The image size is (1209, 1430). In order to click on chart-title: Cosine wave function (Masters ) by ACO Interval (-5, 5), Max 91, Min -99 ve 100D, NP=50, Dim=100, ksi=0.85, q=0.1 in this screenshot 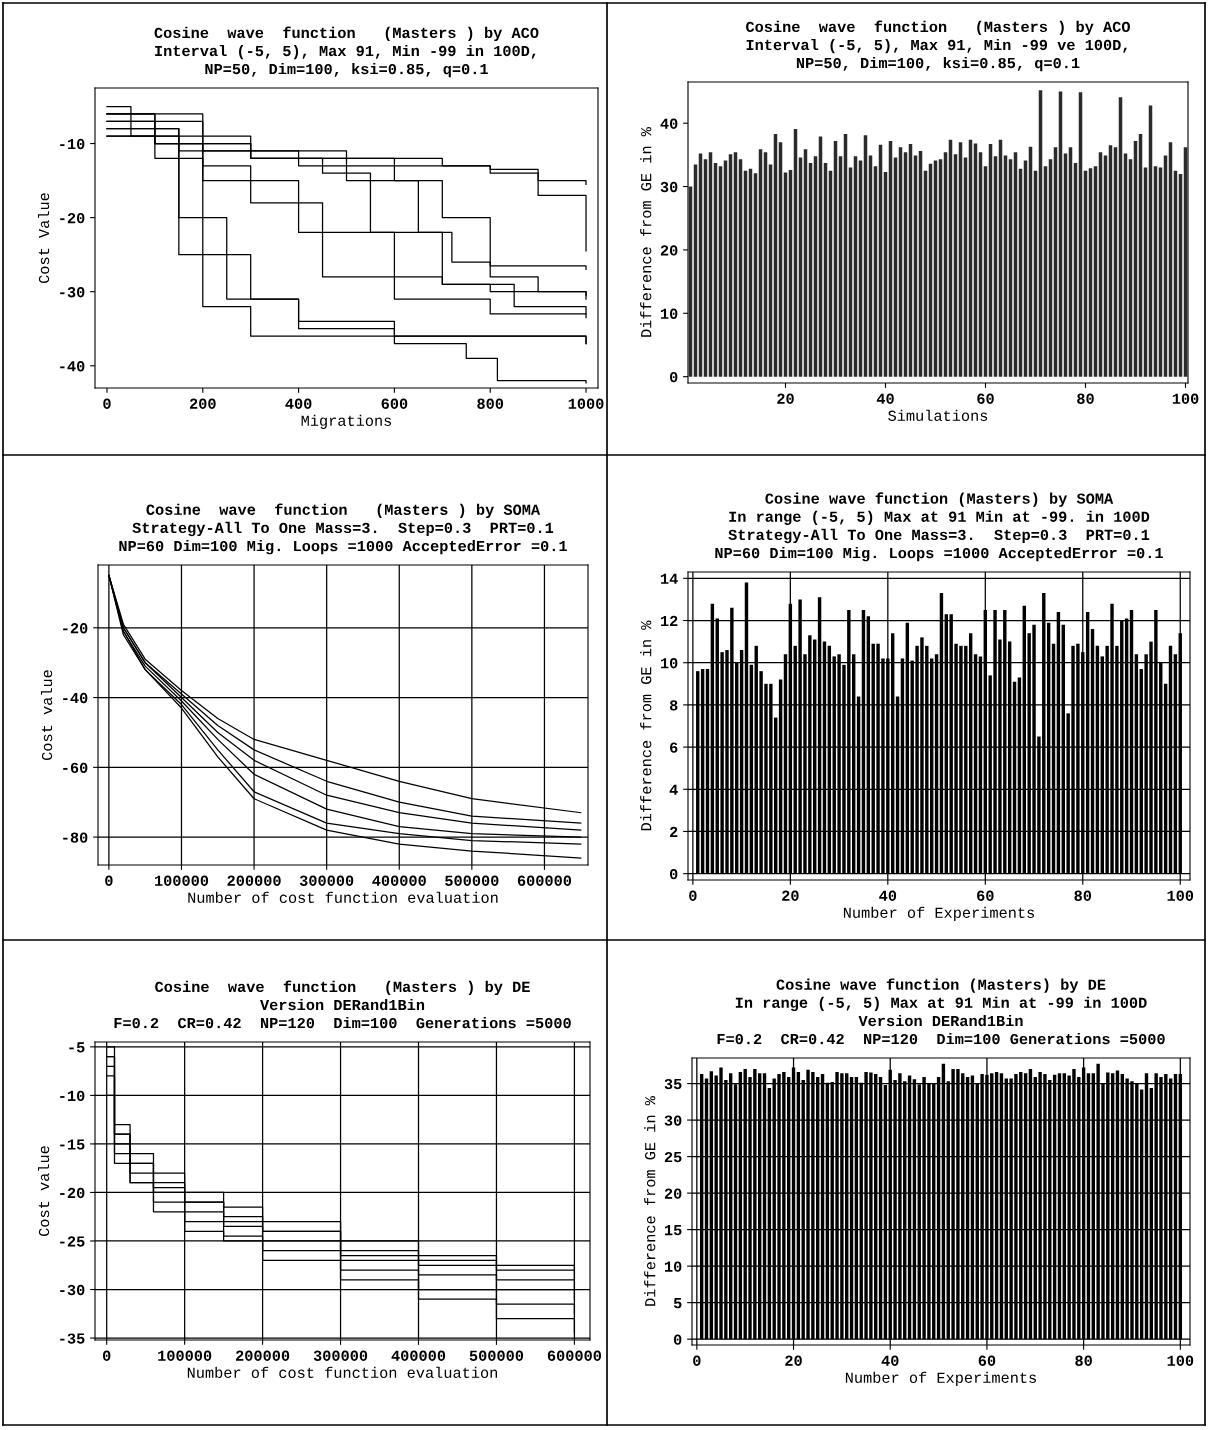, I will do `click(938, 46)`.